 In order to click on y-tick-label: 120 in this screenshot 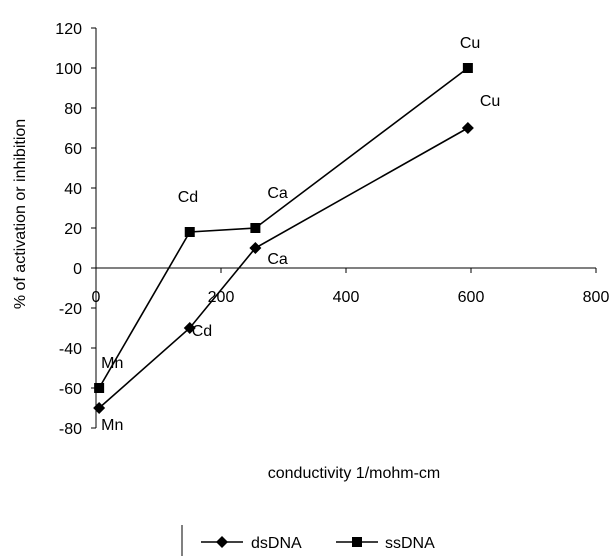, I will do `click(68, 29)`.